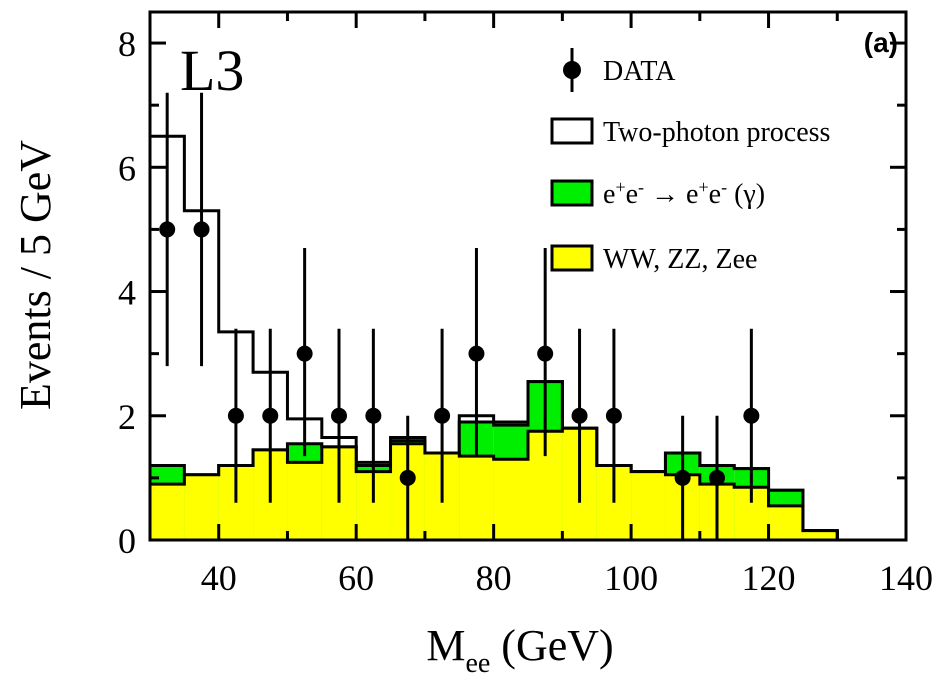 Image resolution: width=941 pixels, height=681 pixels. Describe the element at coordinates (724, 187) in the screenshot. I see `legend-label-part-7: -` at that location.